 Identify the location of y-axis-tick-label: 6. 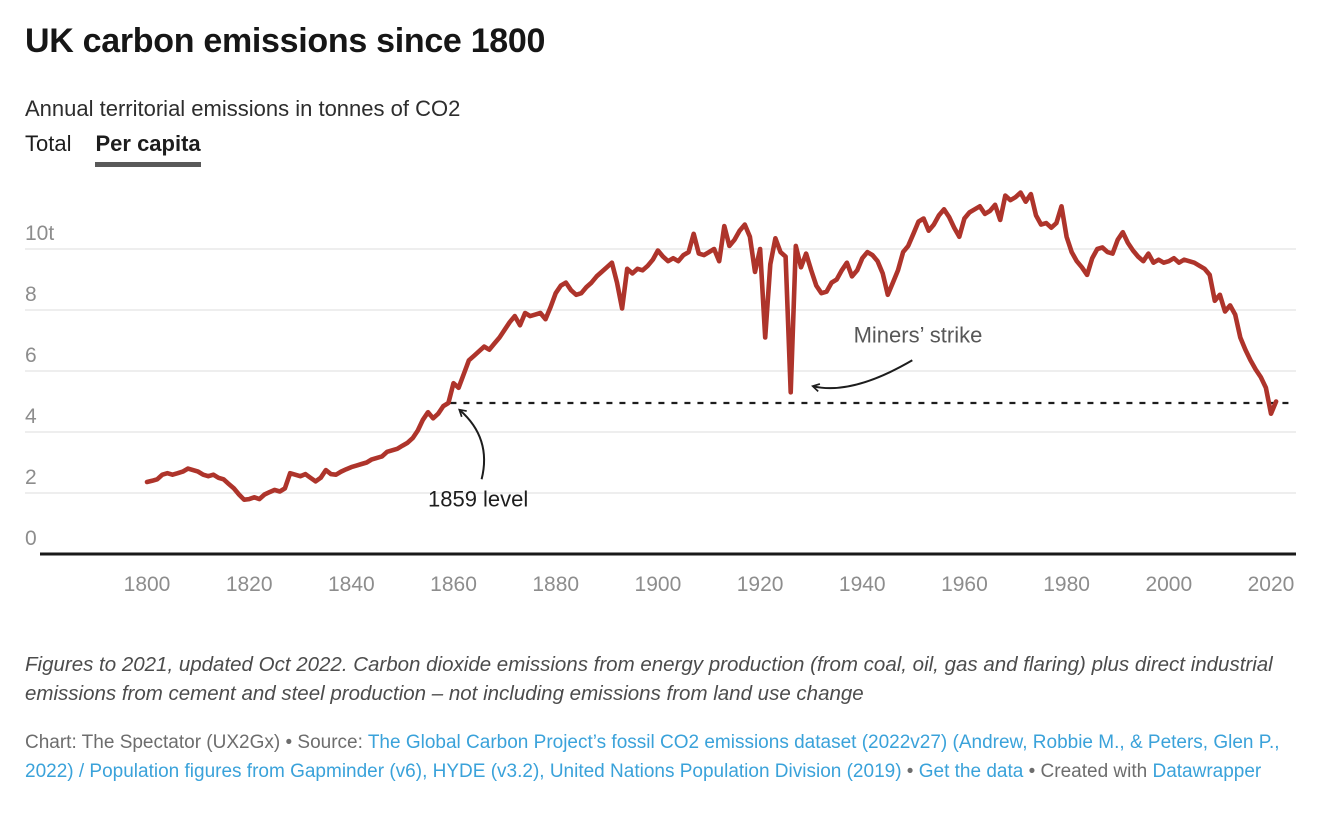
(31, 355).